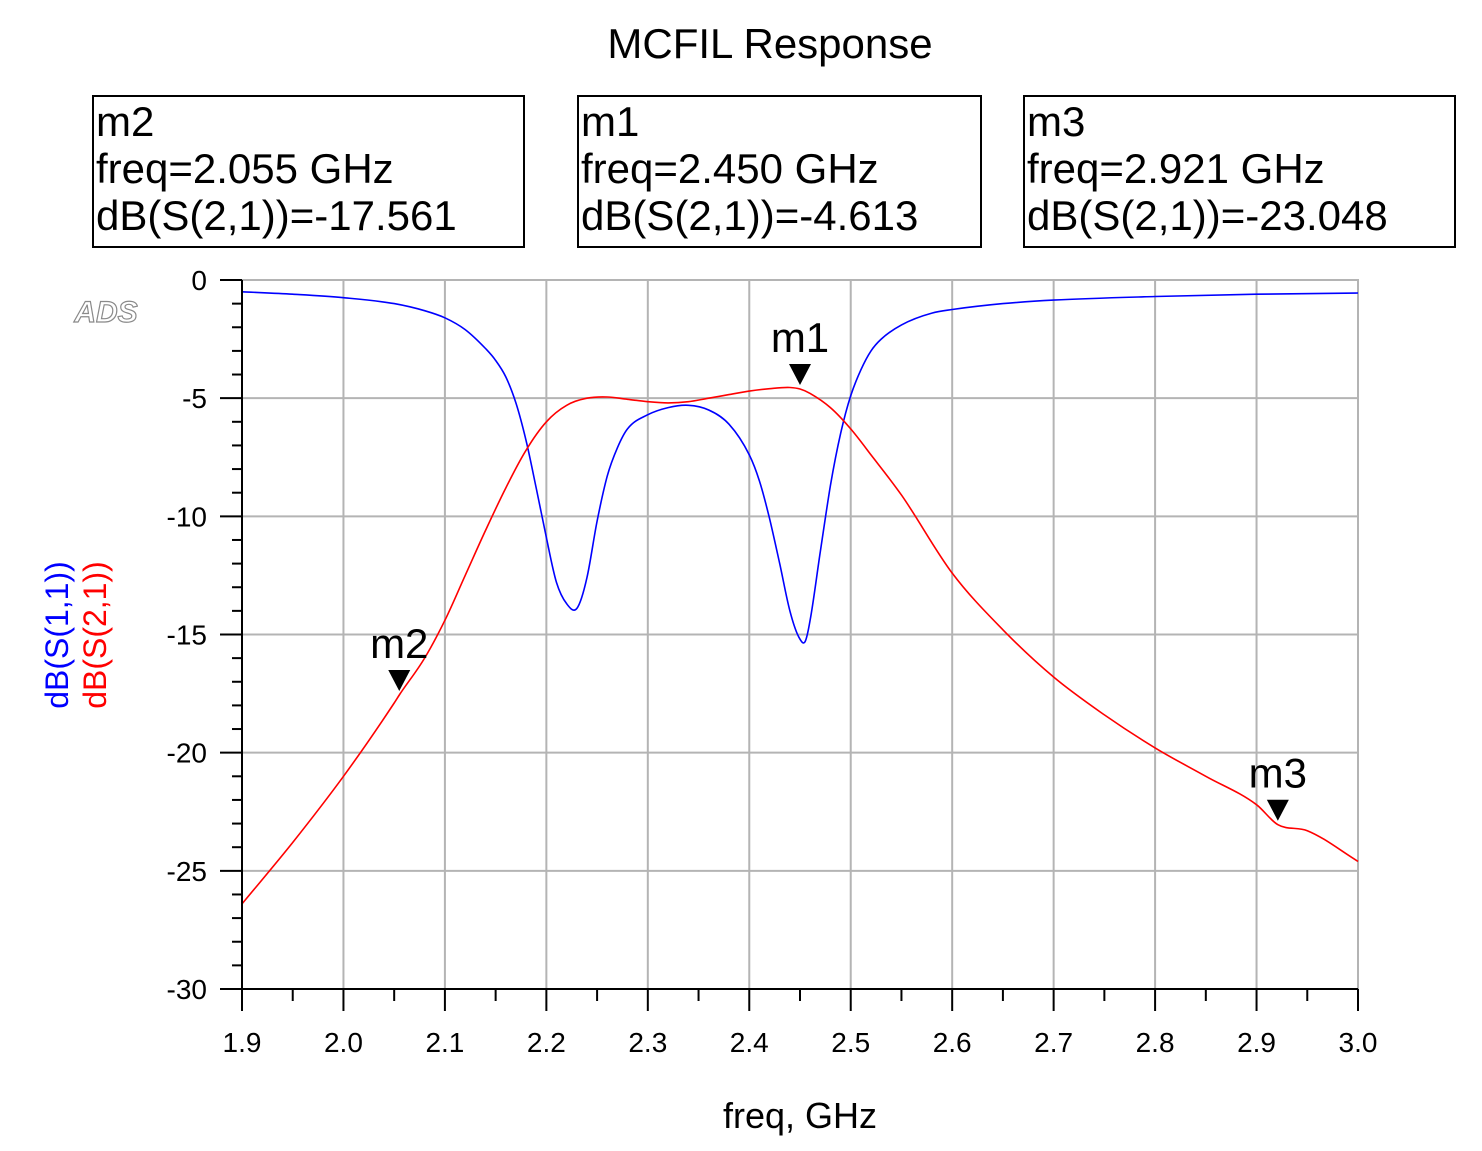 The height and width of the screenshot is (1151, 1482). What do you see at coordinates (800, 1115) in the screenshot?
I see `x-axis-label: freq, GHz` at bounding box center [800, 1115].